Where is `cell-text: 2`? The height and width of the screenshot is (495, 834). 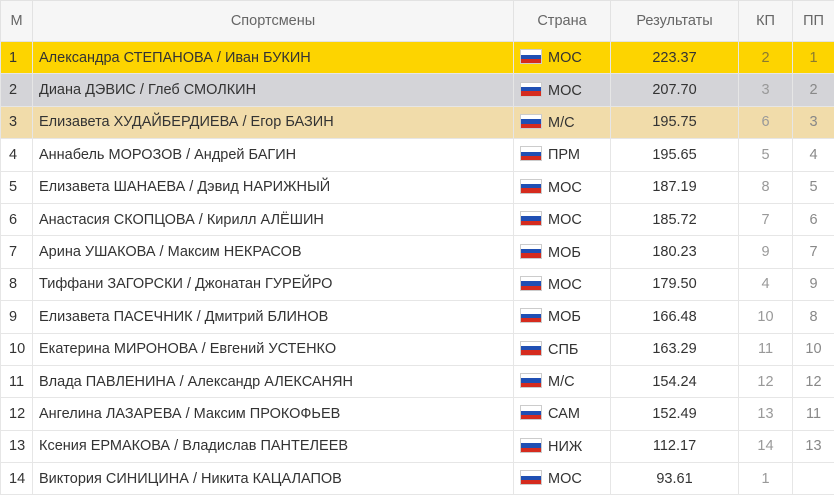
cell-text: 2 is located at coordinates (13, 90).